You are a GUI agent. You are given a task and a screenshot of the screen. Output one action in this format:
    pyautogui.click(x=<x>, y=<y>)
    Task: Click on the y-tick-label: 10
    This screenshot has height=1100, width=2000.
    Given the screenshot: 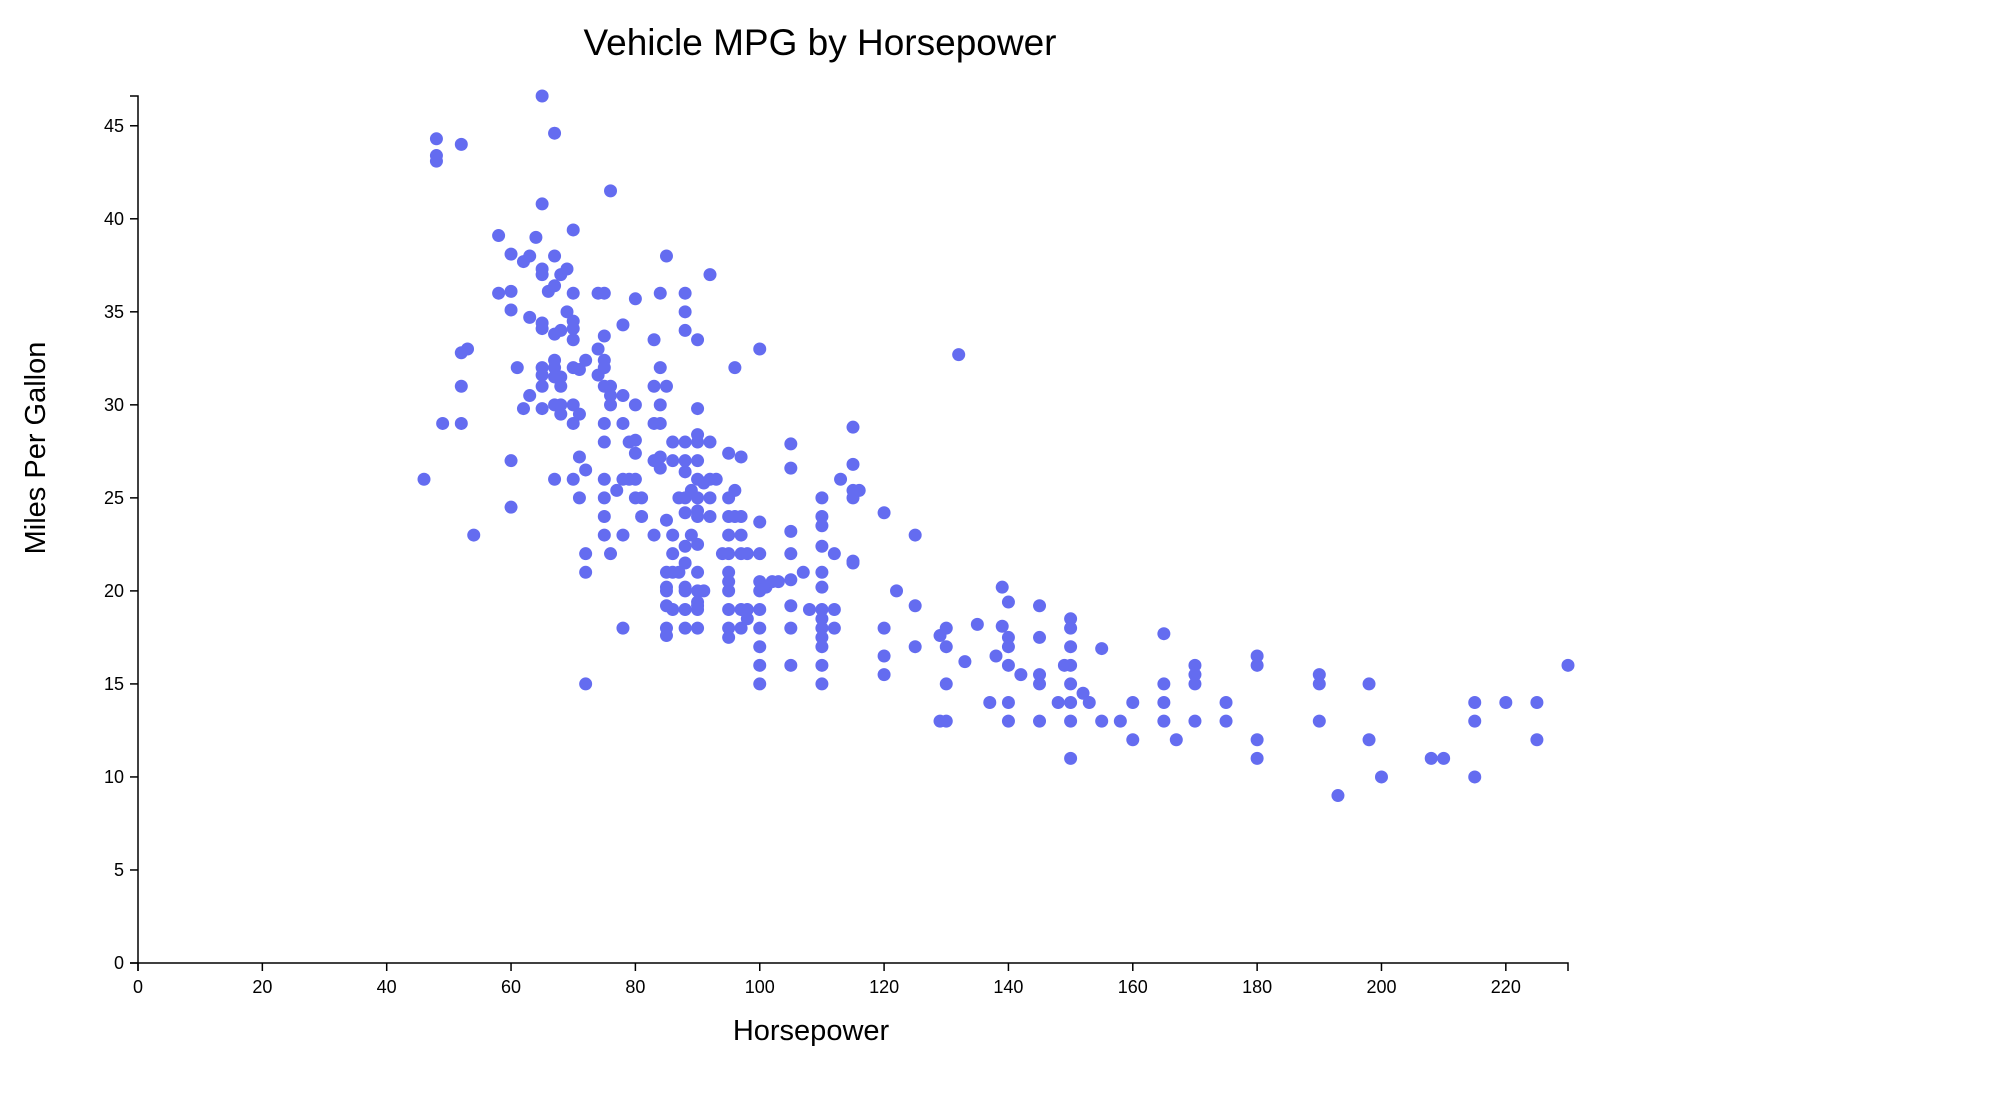 What is the action you would take?
    pyautogui.click(x=114, y=777)
    